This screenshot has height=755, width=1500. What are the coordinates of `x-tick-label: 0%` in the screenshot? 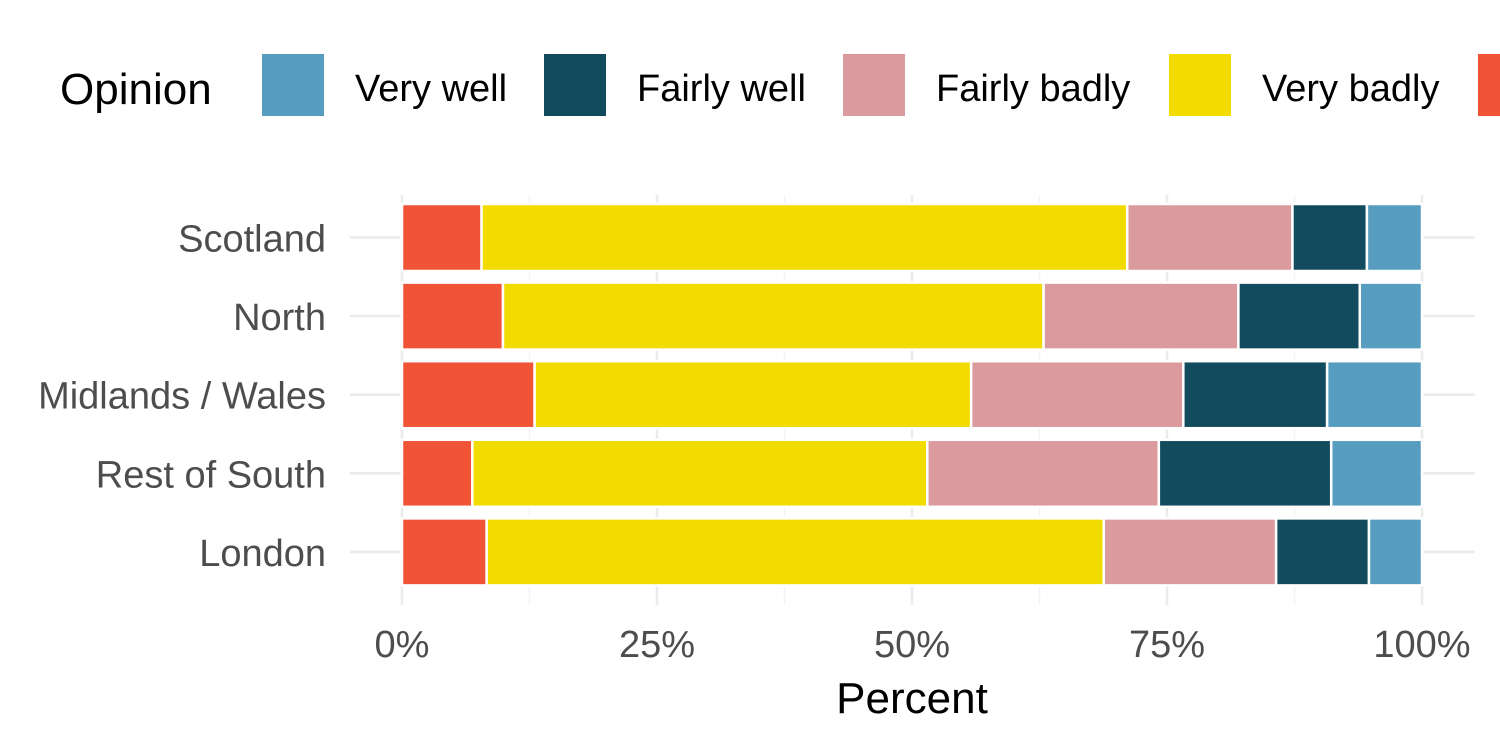 It's located at (402, 645).